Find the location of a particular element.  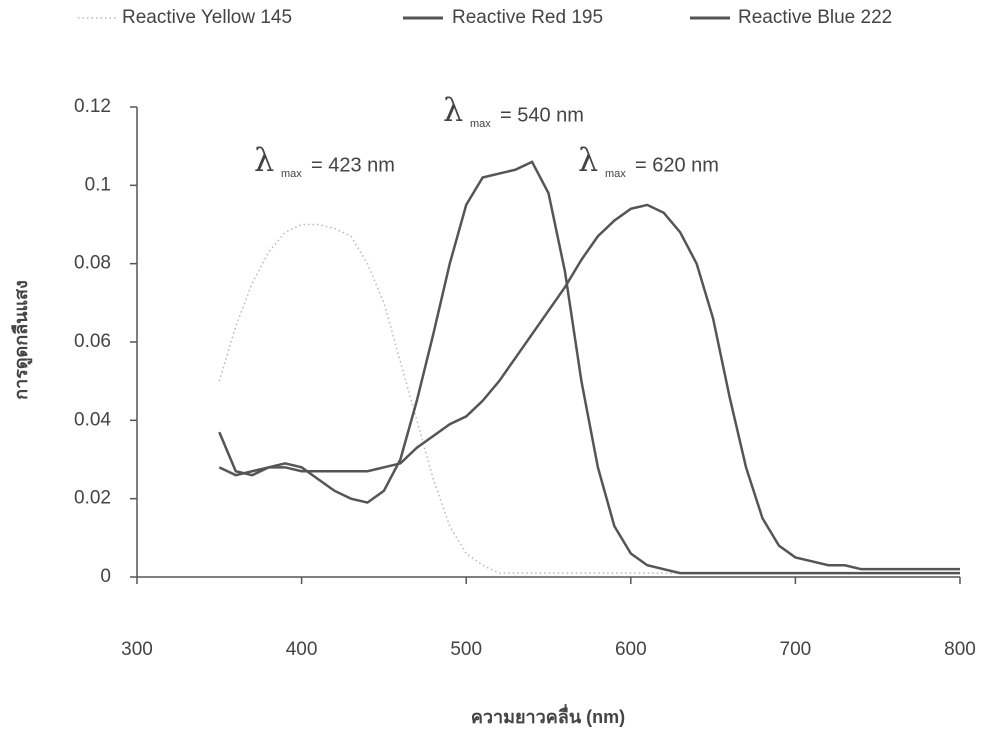

y-tick-label: 0.04 is located at coordinates (92, 419).